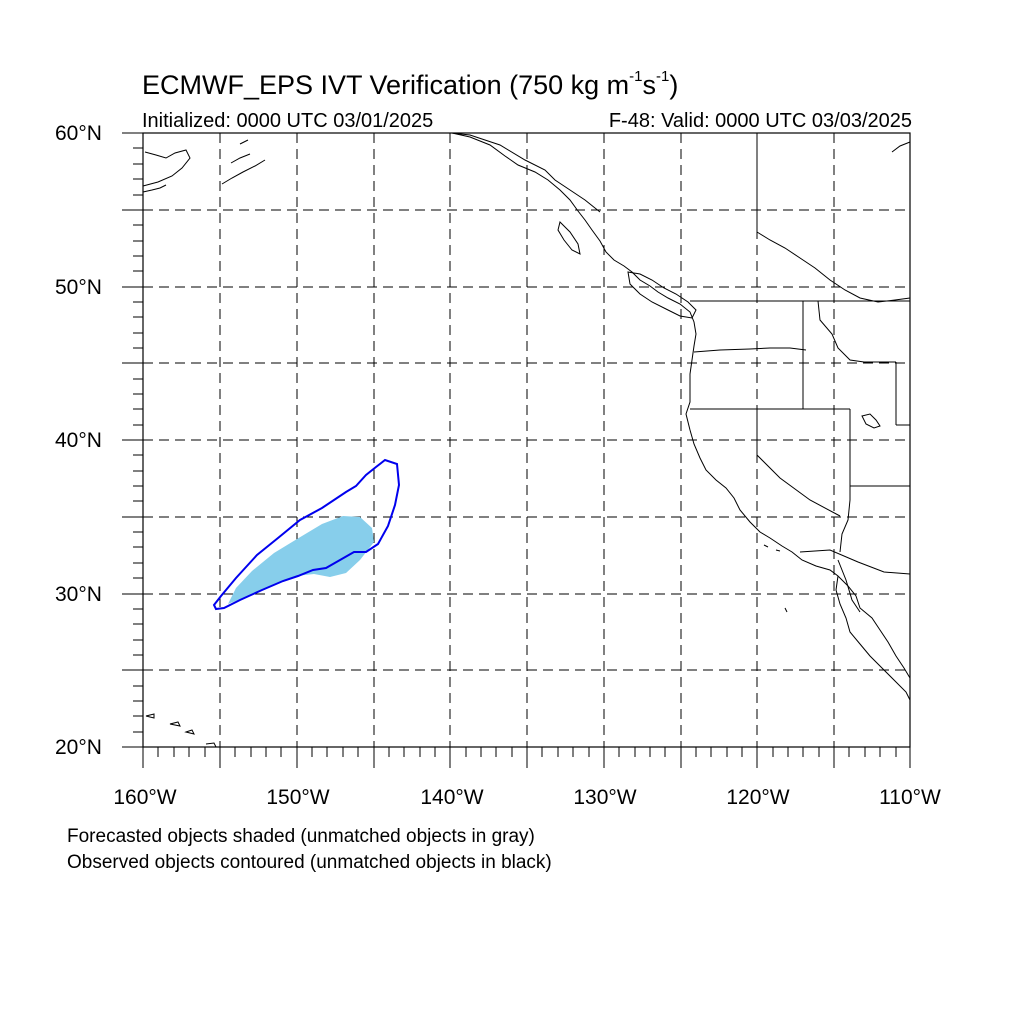 The width and height of the screenshot is (1024, 1024). Describe the element at coordinates (78, 594) in the screenshot. I see `lat-label-30n: 30°N` at that location.